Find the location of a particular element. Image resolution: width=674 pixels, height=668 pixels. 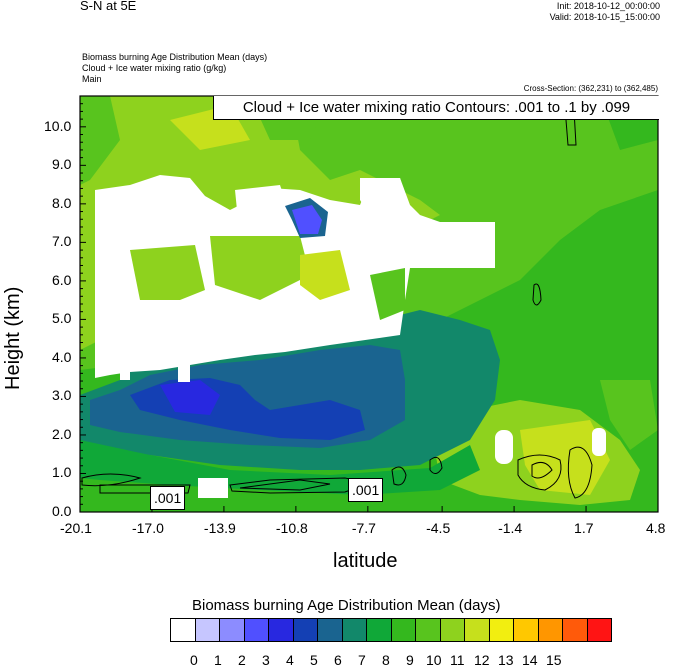

y-tick-label: 7.0 is located at coordinates (62, 241).